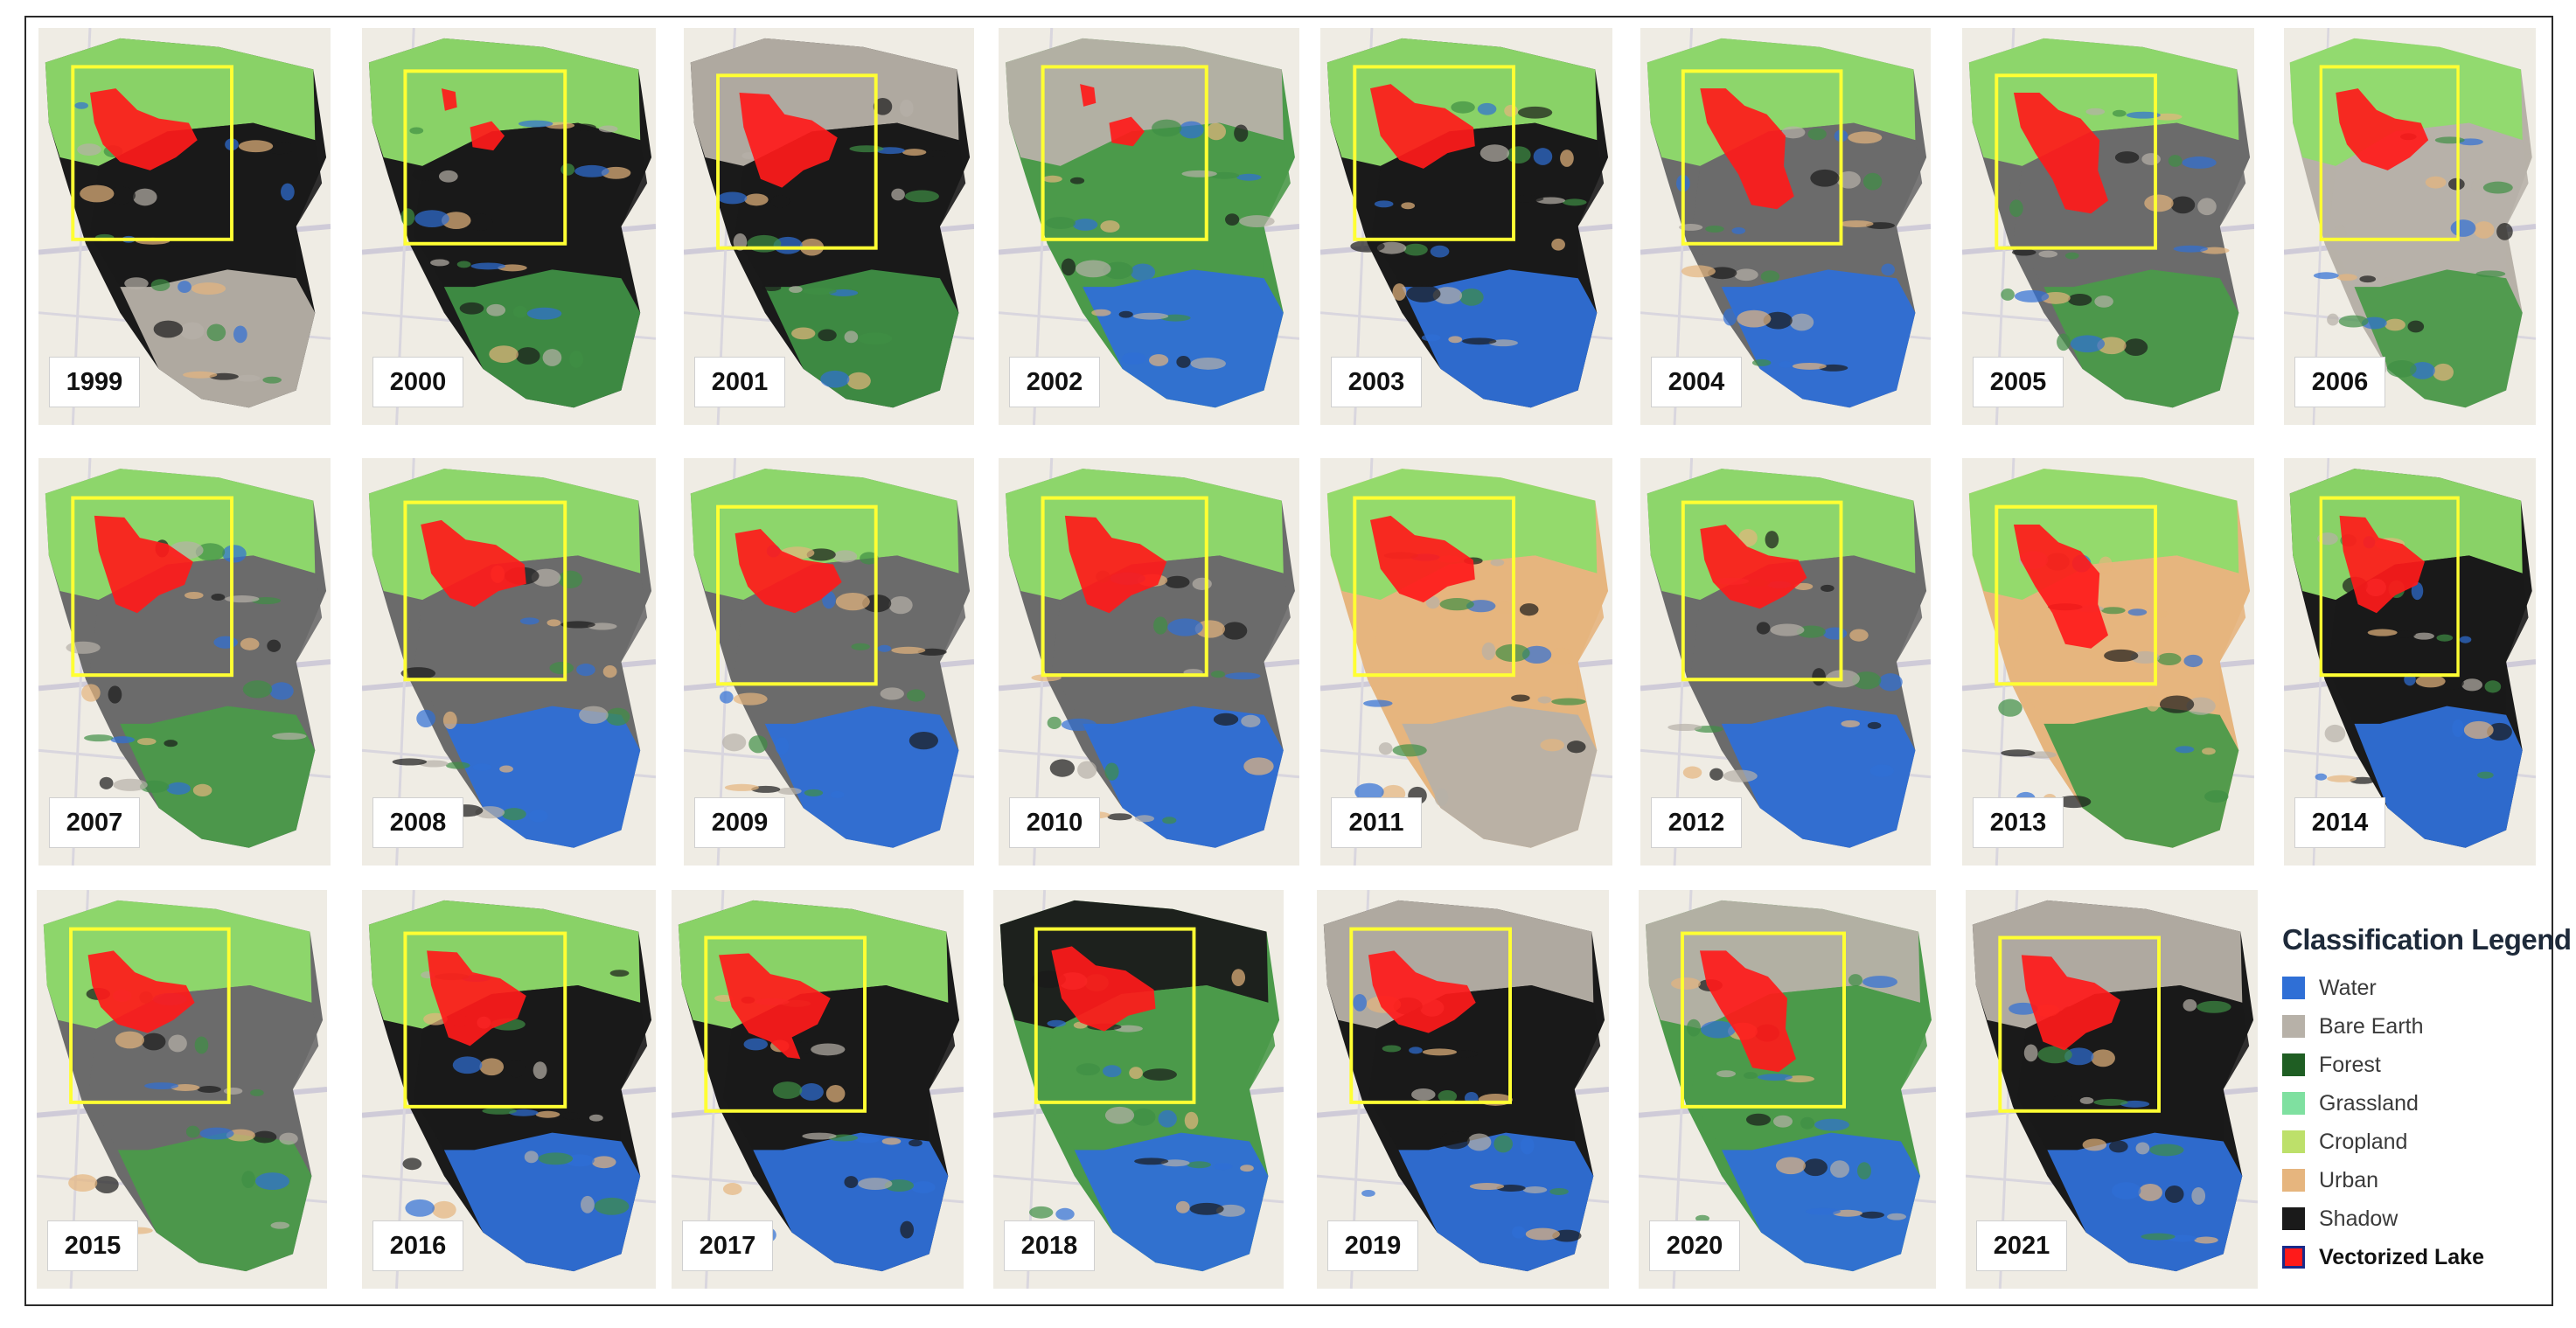 This screenshot has width=2576, height=1328. Describe the element at coordinates (417, 822) in the screenshot. I see `year-label: 2008` at that location.